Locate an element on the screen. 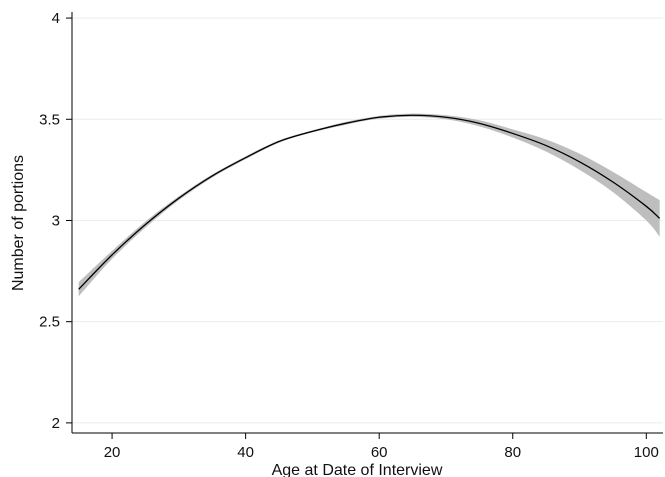 The image size is (665, 477). y-axis-ticks: 2 2.5 3 3.5 4 is located at coordinates (55, 221).